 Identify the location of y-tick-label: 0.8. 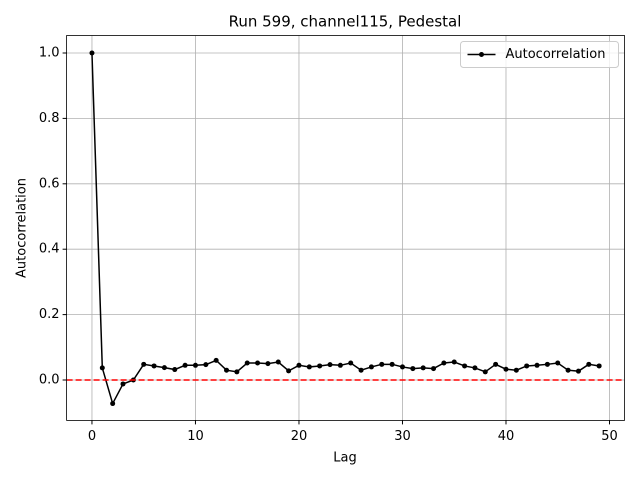
(49, 118).